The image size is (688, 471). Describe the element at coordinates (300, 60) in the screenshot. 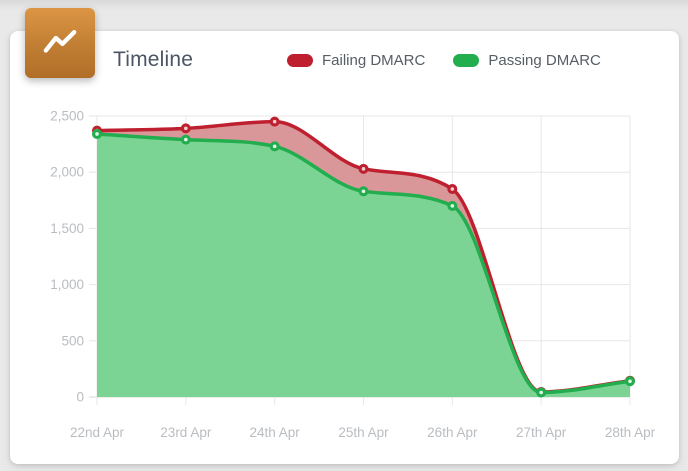

I see `legend-swatch-failing-dmarc` at that location.